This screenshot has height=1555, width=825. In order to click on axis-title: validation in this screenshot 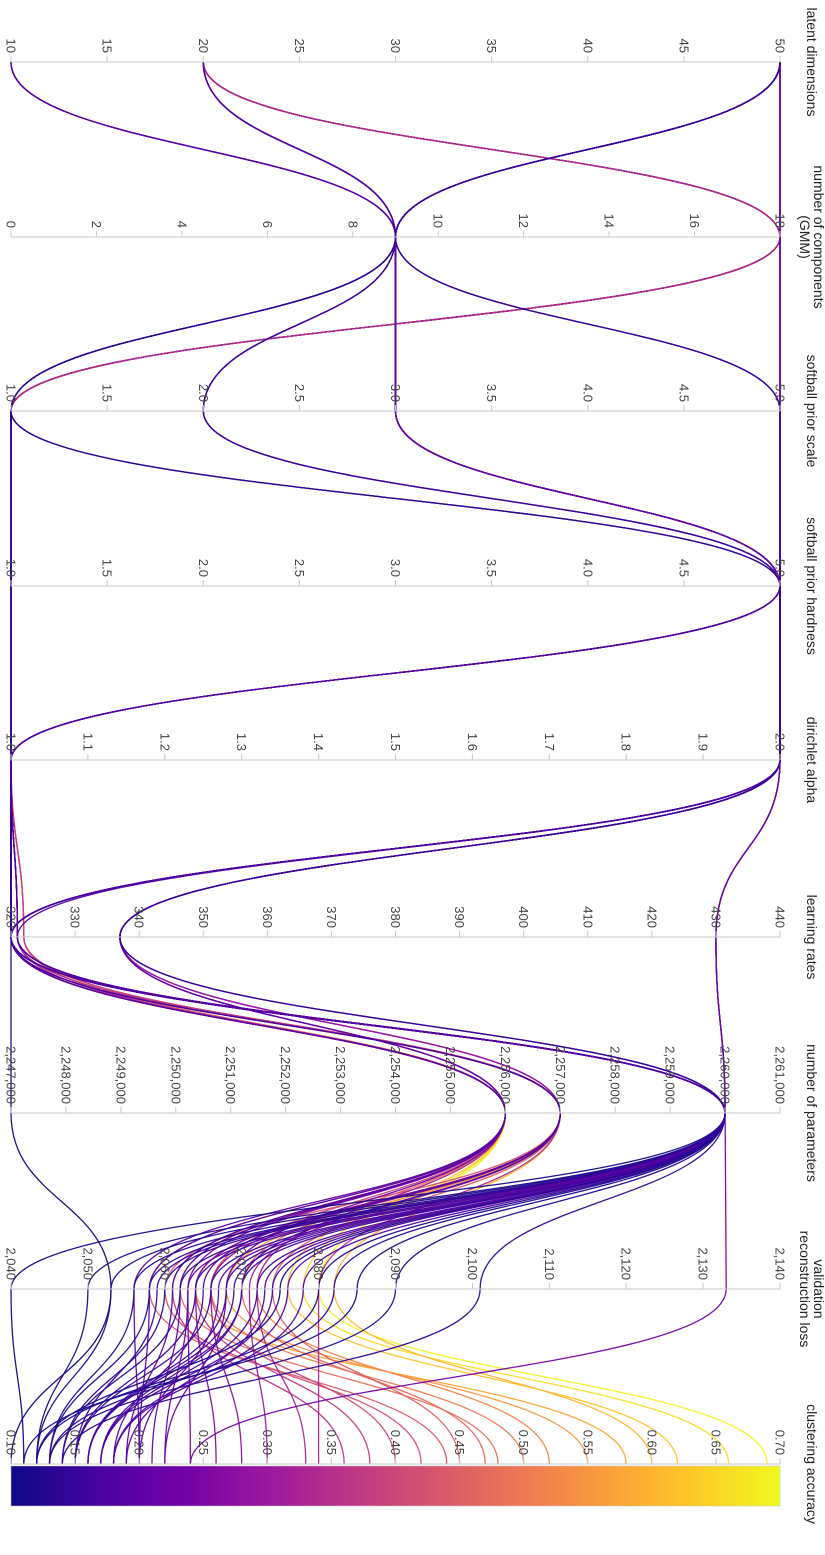, I will do `click(818, 1288)`.